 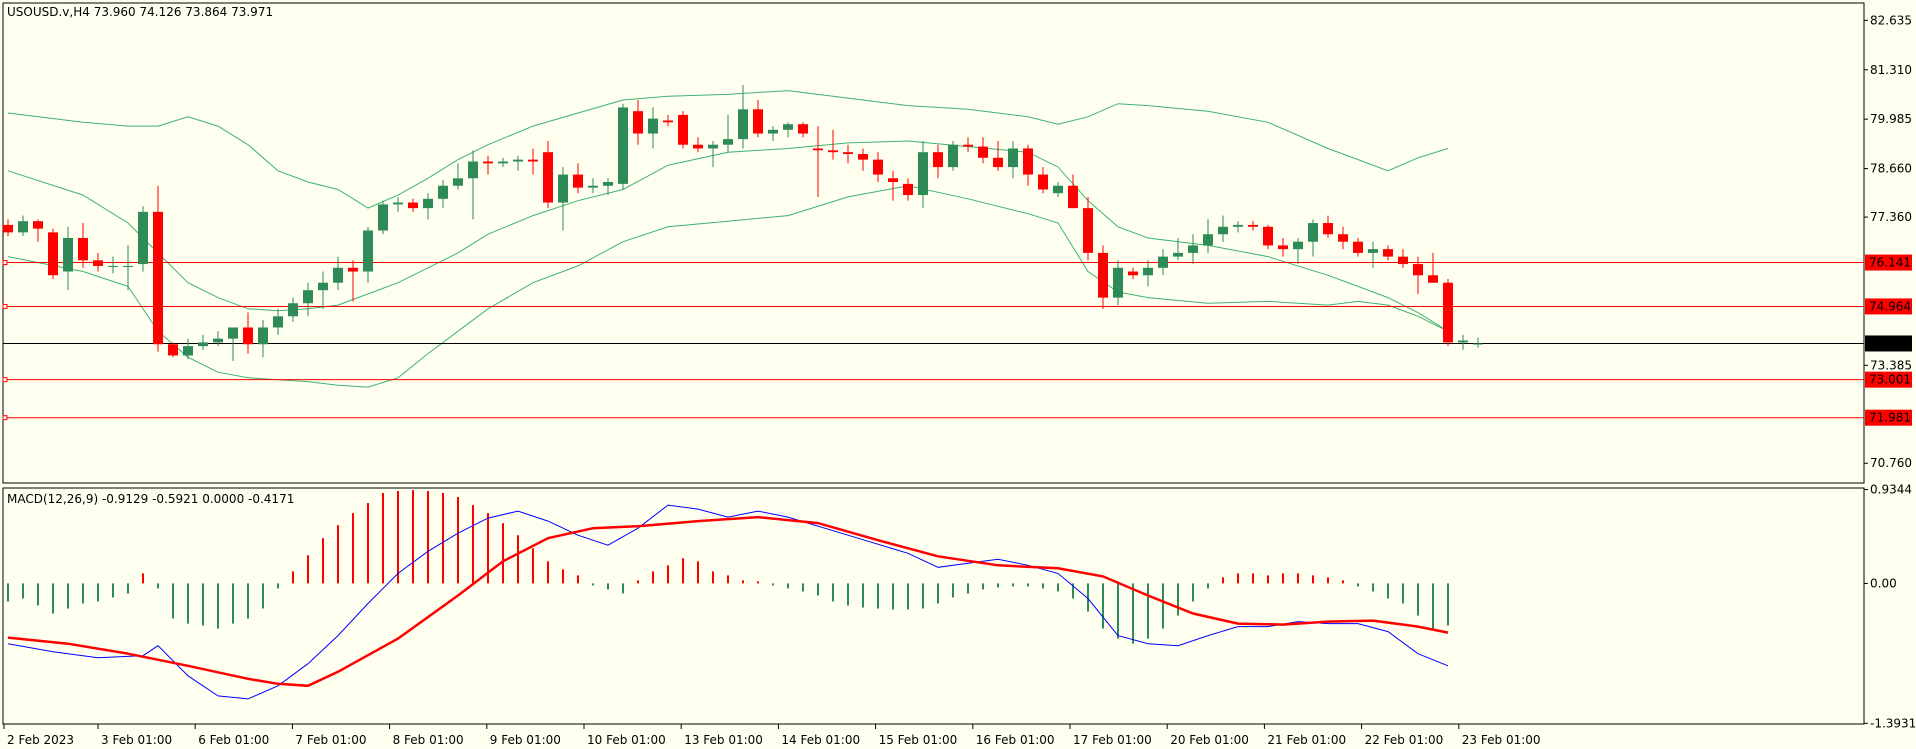 What do you see at coordinates (525, 740) in the screenshot?
I see `time-tick-label: 9 Feb 01:00` at bounding box center [525, 740].